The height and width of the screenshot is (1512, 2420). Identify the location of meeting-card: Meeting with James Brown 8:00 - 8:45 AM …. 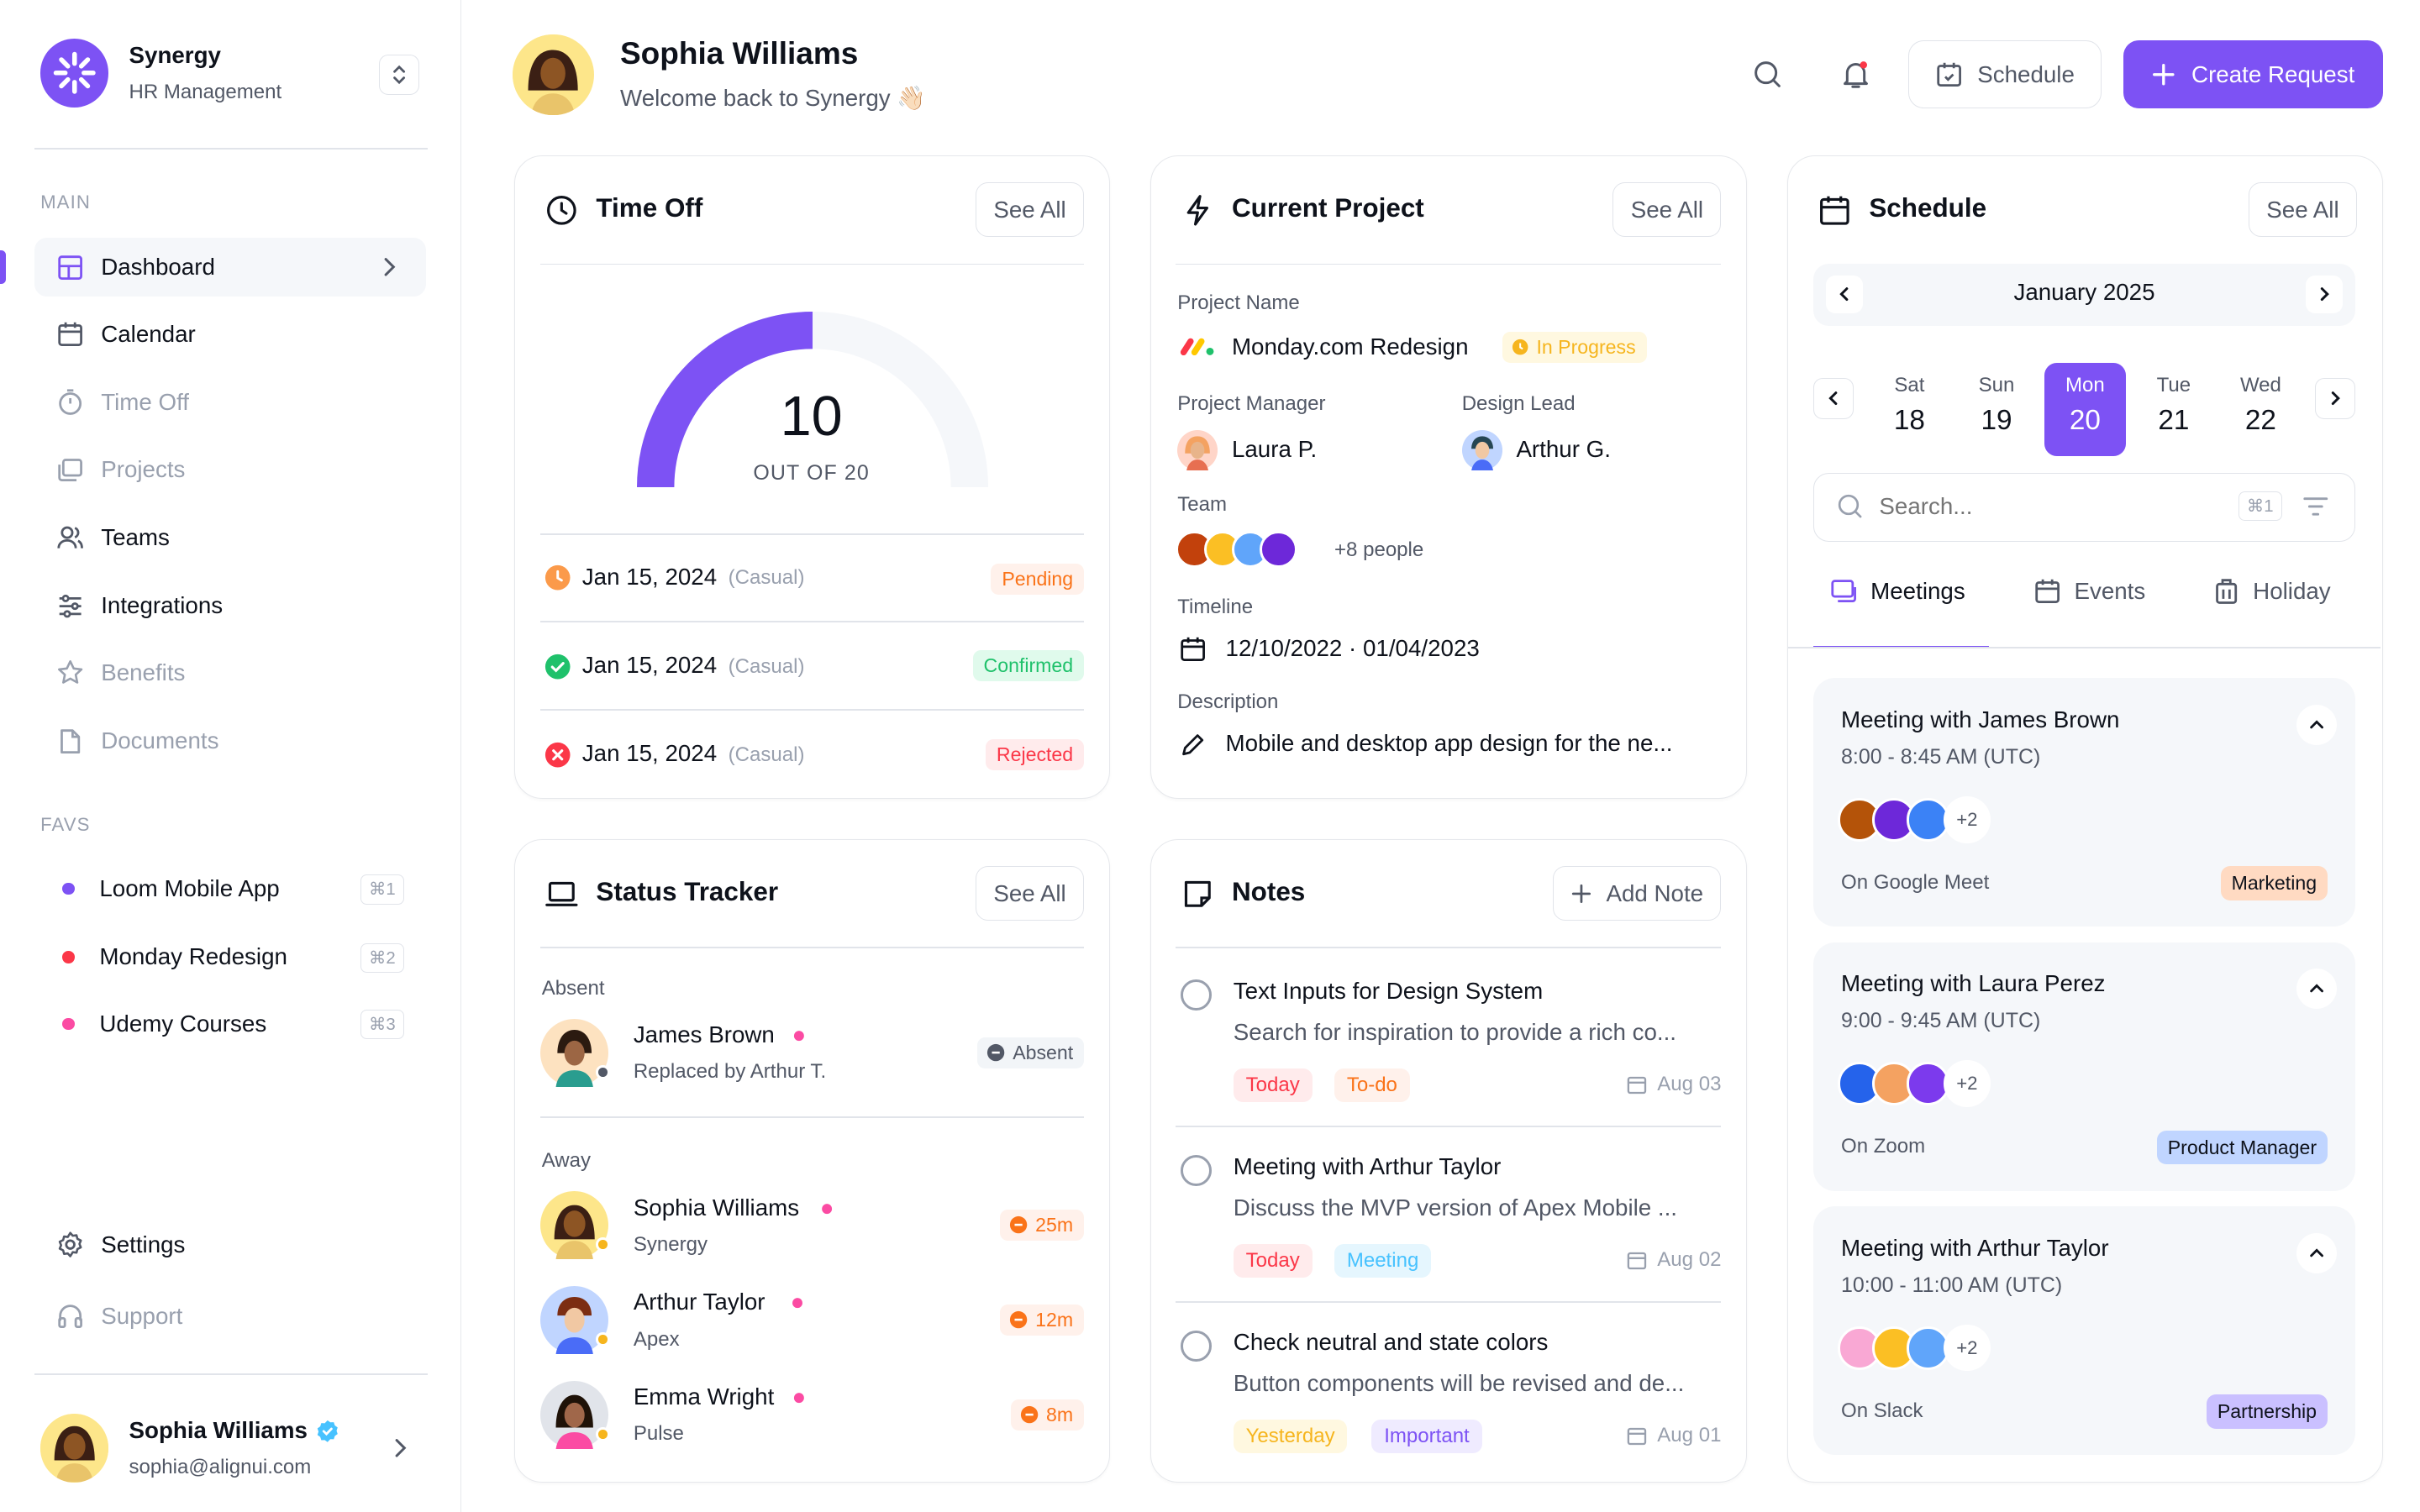
(2084, 802).